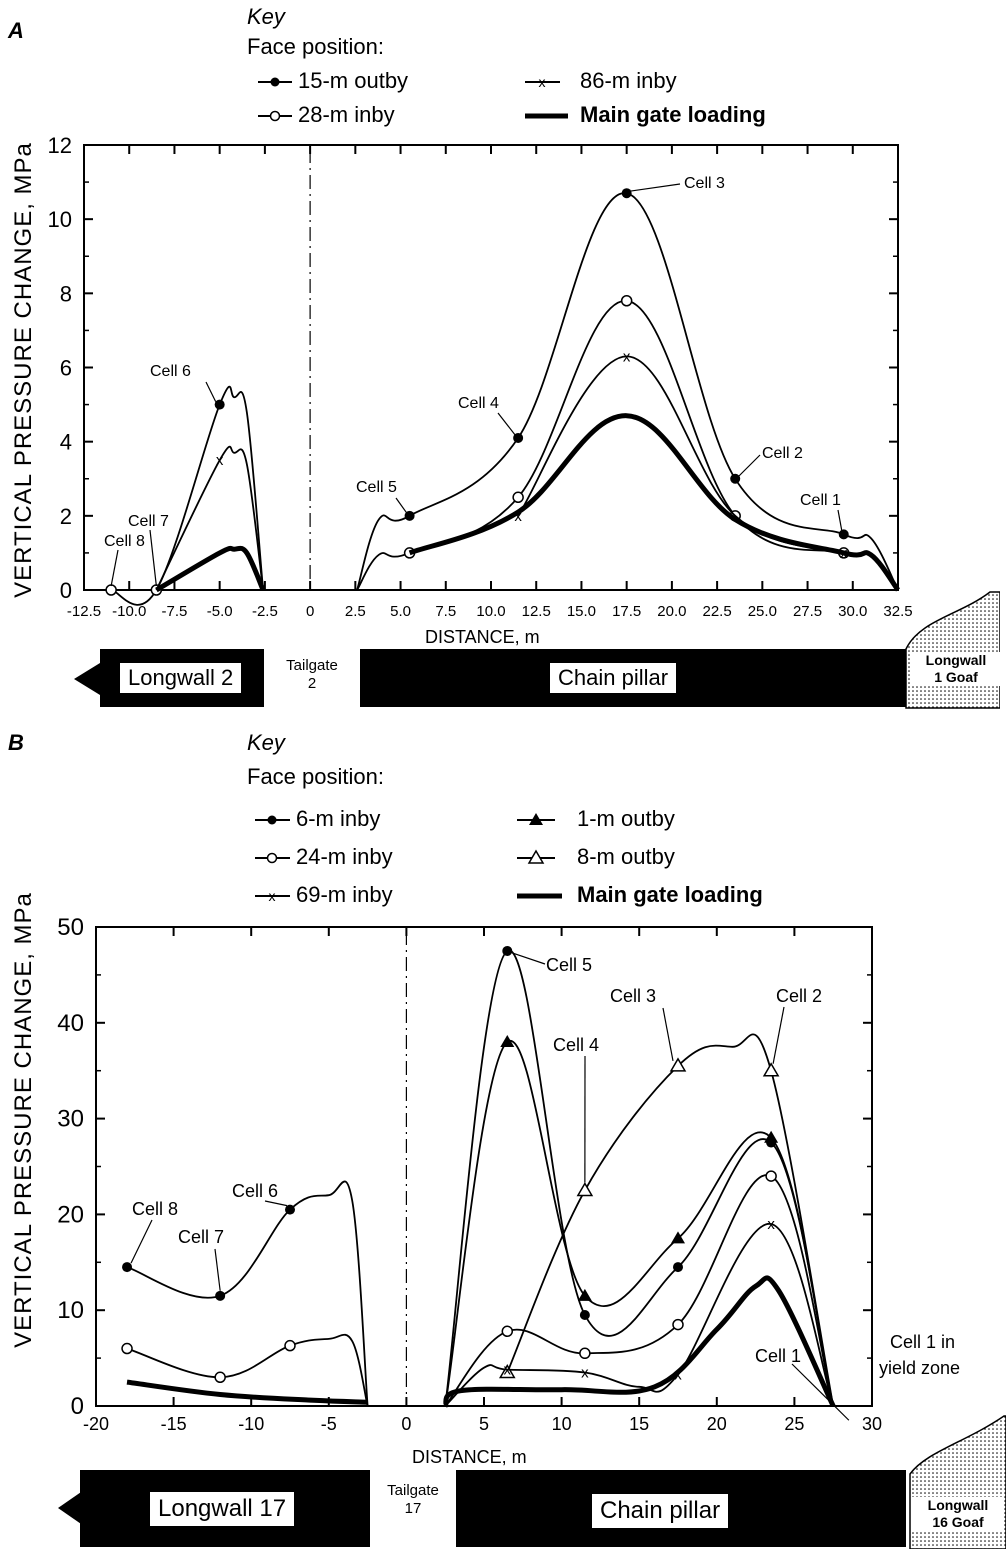 This screenshot has height=1549, width=1006. I want to click on x-tick-label: 10, so click(562, 1424).